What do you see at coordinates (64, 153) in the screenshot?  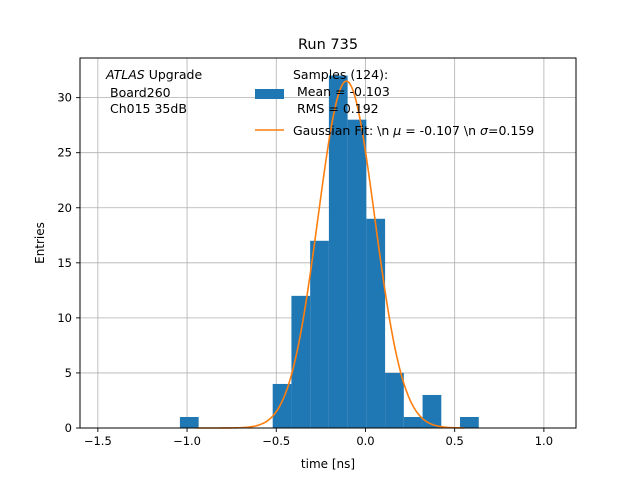 I see `y-tick-label-5: 25` at bounding box center [64, 153].